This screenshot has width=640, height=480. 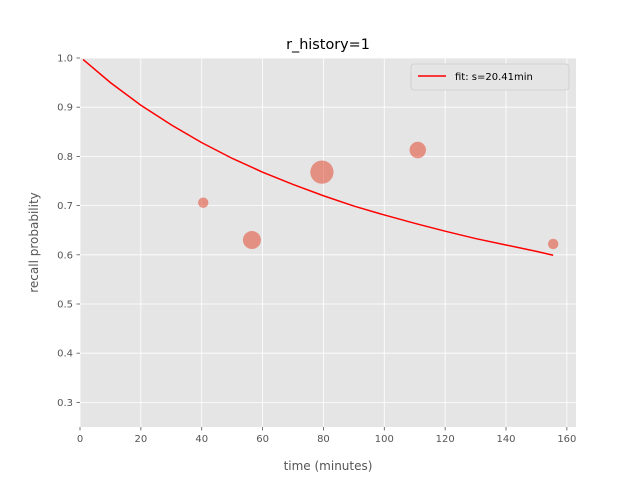 I want to click on legend: fit: s=20.41min, so click(x=490, y=77).